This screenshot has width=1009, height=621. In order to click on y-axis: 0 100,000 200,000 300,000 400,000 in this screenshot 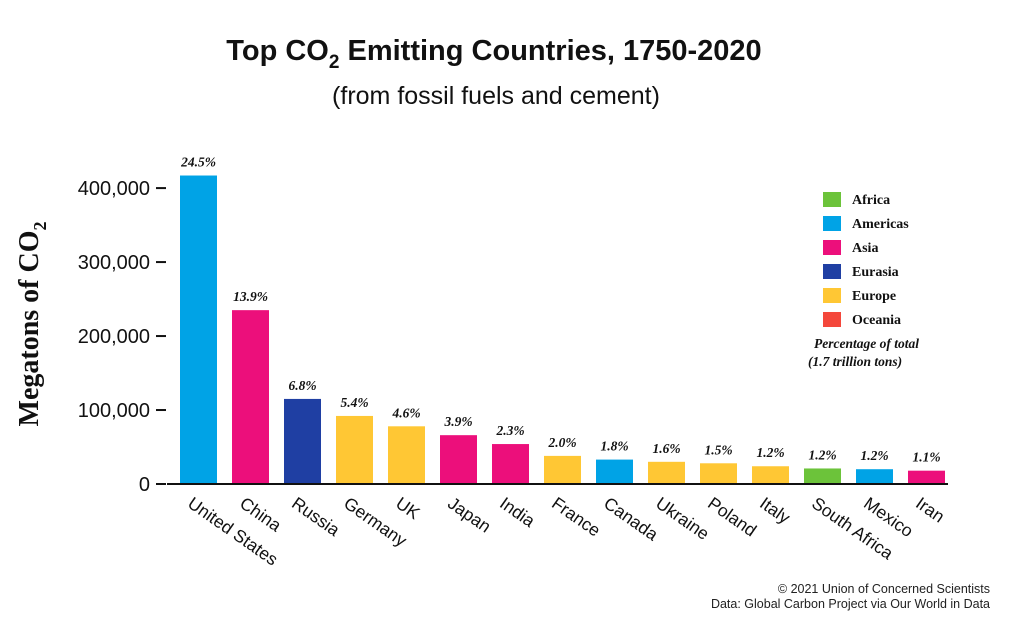, I will do `click(122, 337)`.